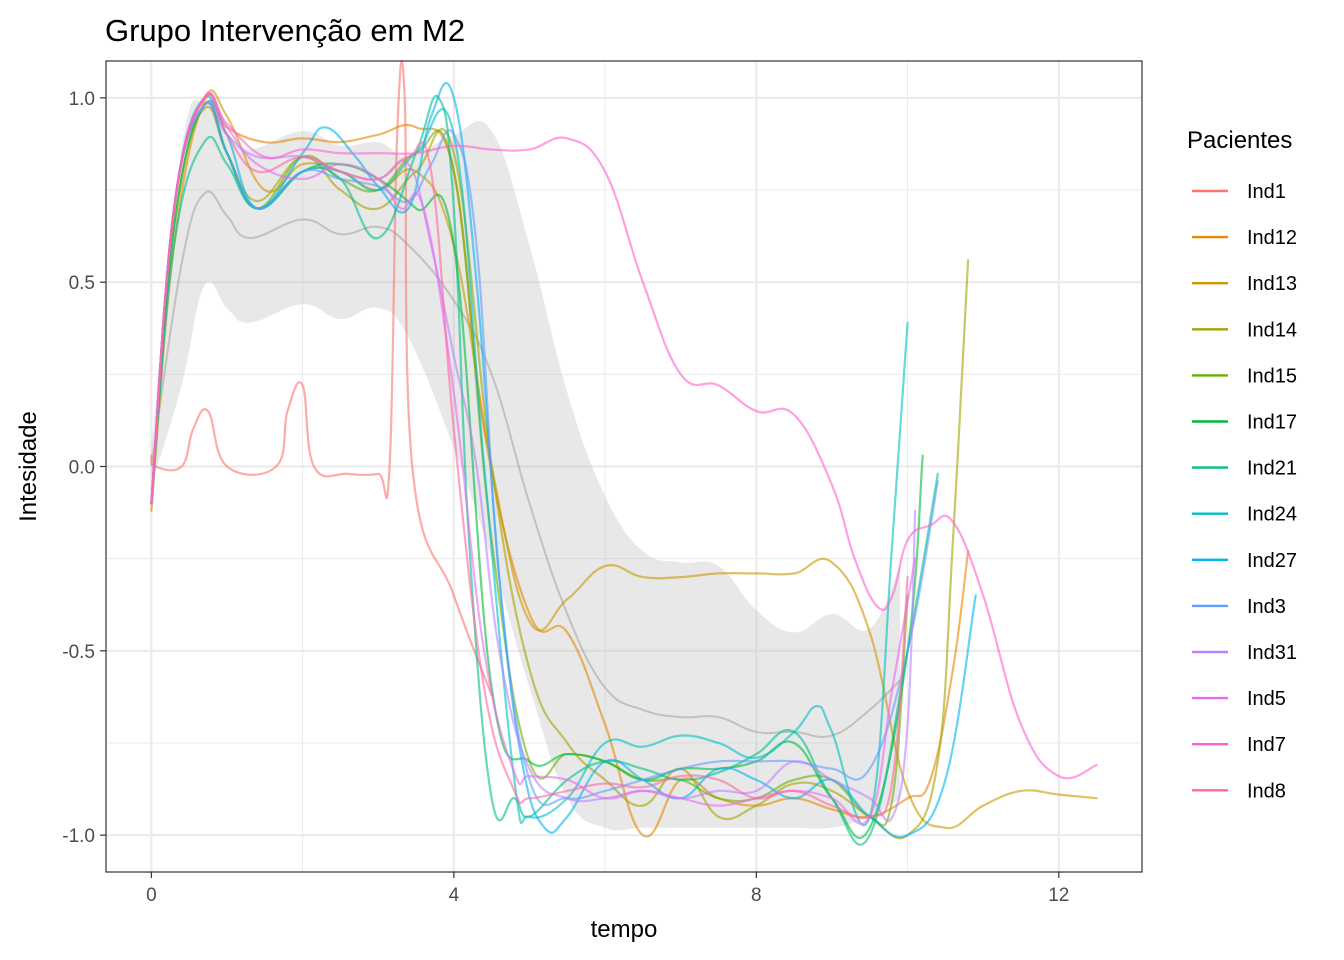  What do you see at coordinates (1239, 607) in the screenshot?
I see `legend-item-ind3: Ind3` at bounding box center [1239, 607].